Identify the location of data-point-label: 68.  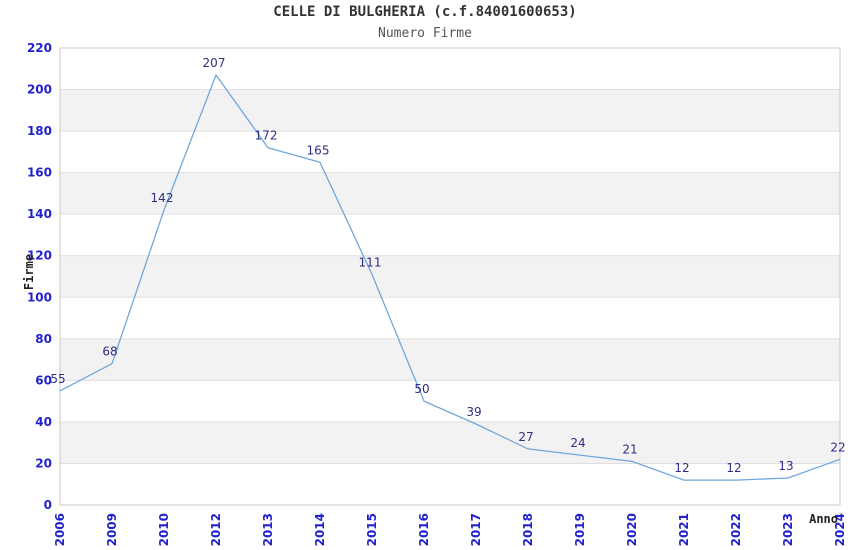
(109, 352).